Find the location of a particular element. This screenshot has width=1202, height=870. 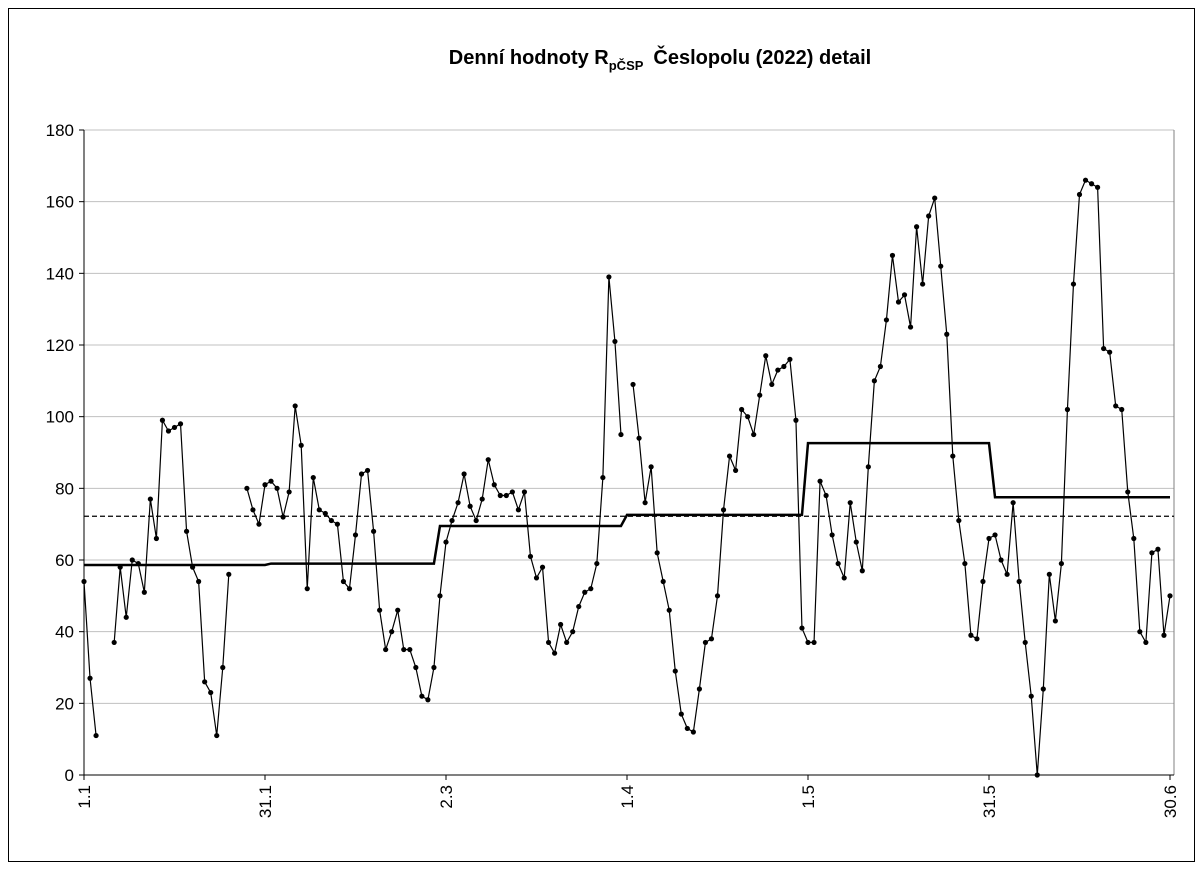

x-tick-label: 1.4 is located at coordinates (627, 797).